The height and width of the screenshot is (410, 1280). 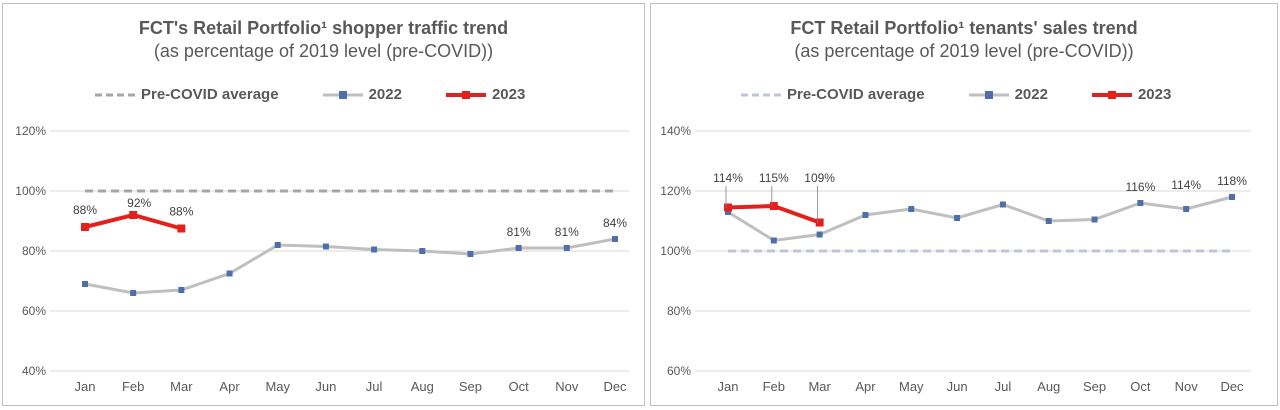 What do you see at coordinates (1186, 185) in the screenshot?
I see `data-label: 114%` at bounding box center [1186, 185].